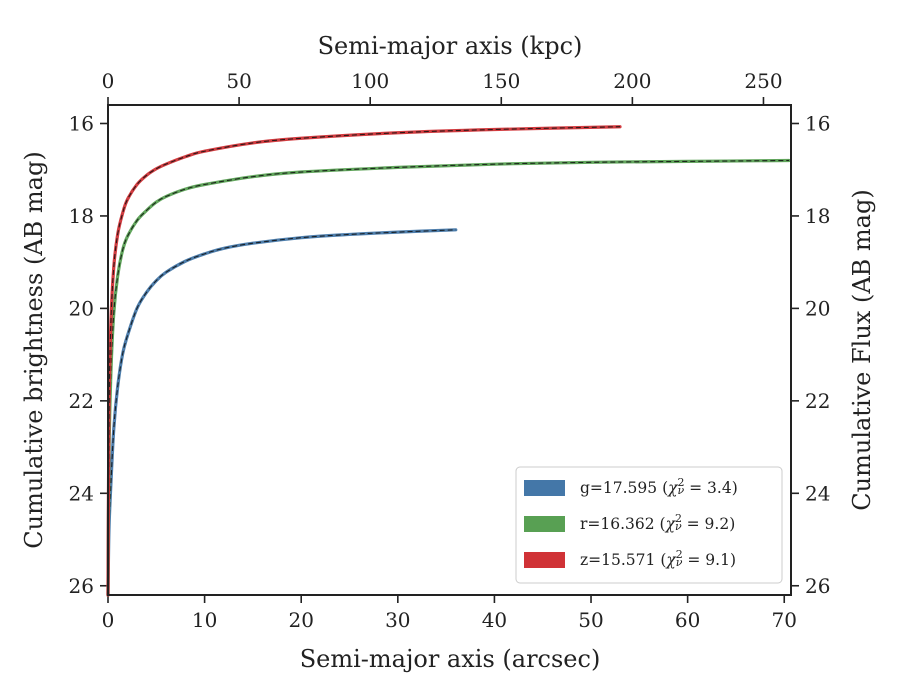 The width and height of the screenshot is (900, 700). Describe the element at coordinates (34, 349) in the screenshot. I see `y-axis-title: Cumulative brightness (AB mag)` at that location.